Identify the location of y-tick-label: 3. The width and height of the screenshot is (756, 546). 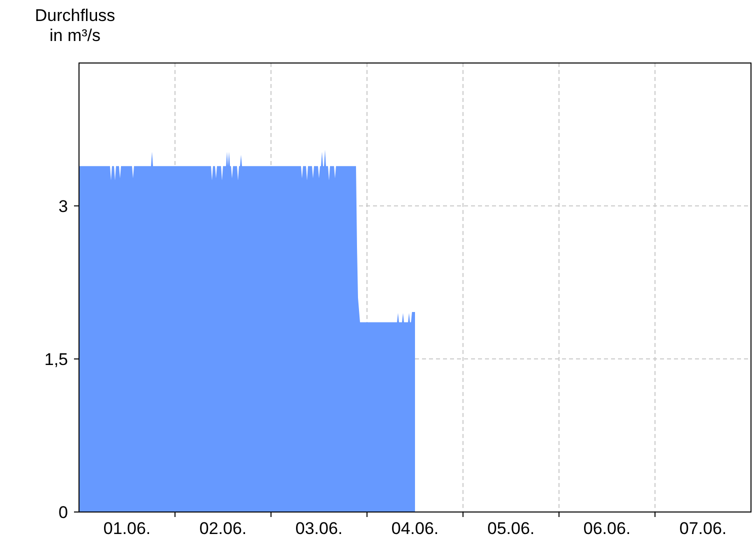
(63, 206).